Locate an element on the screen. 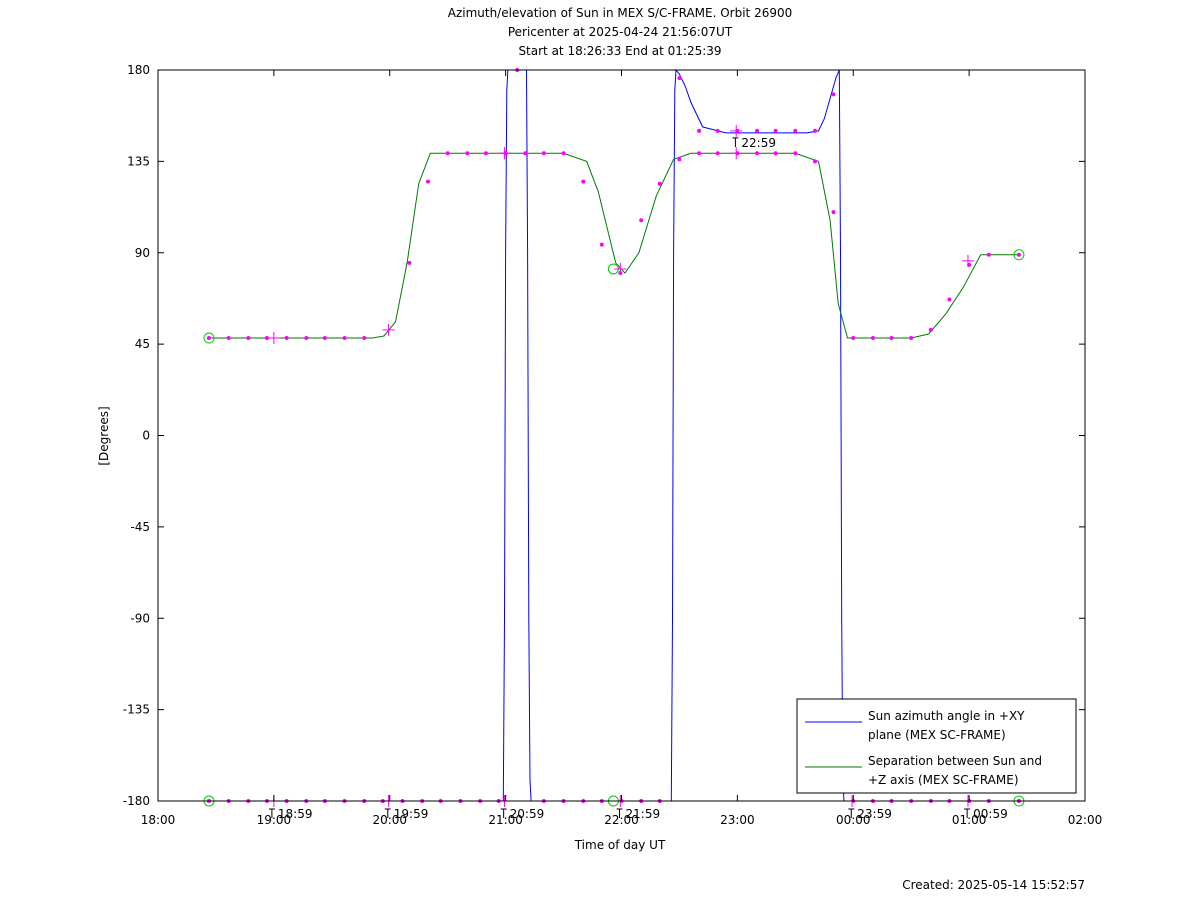 The height and width of the screenshot is (901, 1200). y-tick-label-2: 90 is located at coordinates (142, 253).